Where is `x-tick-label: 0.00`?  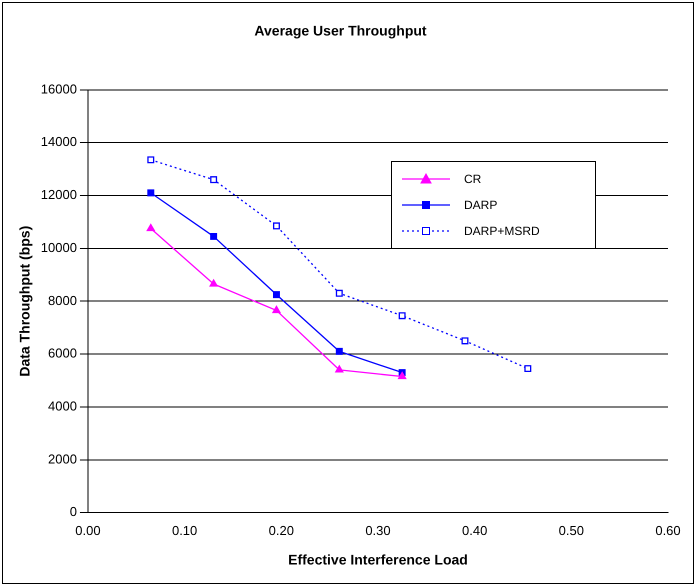
x-tick-label: 0.00 is located at coordinates (88, 530).